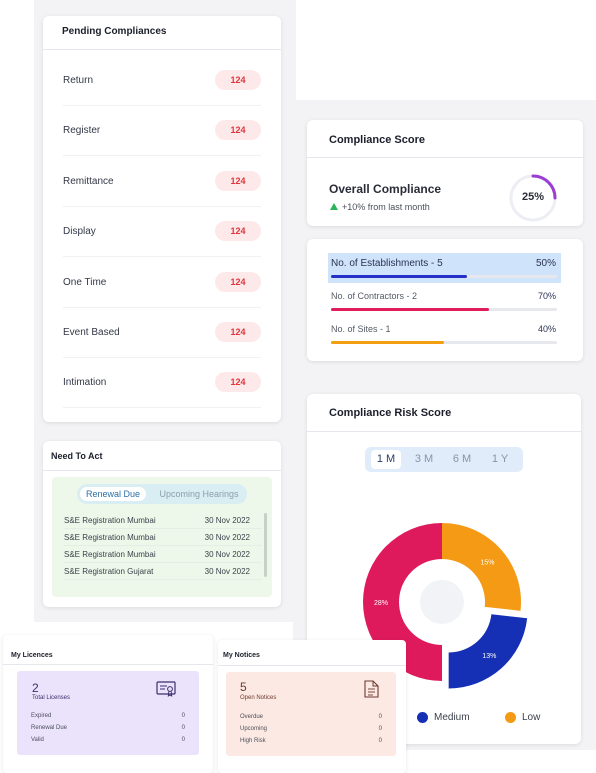 This screenshot has height=773, width=596. Describe the element at coordinates (79, 232) in the screenshot. I see `pending-row-label: Display` at that location.